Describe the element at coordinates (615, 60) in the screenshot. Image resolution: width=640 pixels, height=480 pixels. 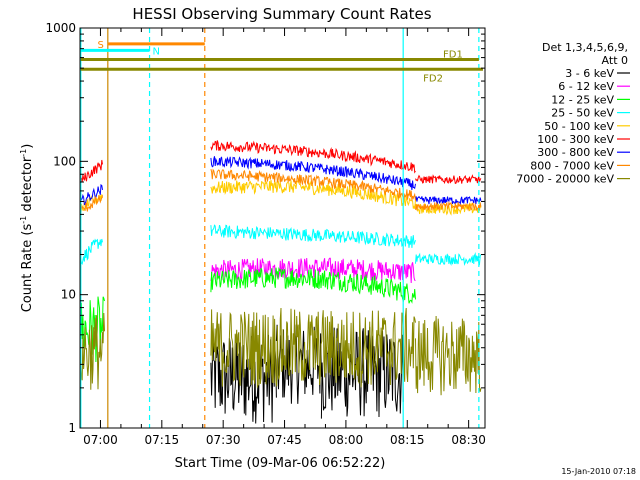
I see `legend-title-2: Att 0` at that location.